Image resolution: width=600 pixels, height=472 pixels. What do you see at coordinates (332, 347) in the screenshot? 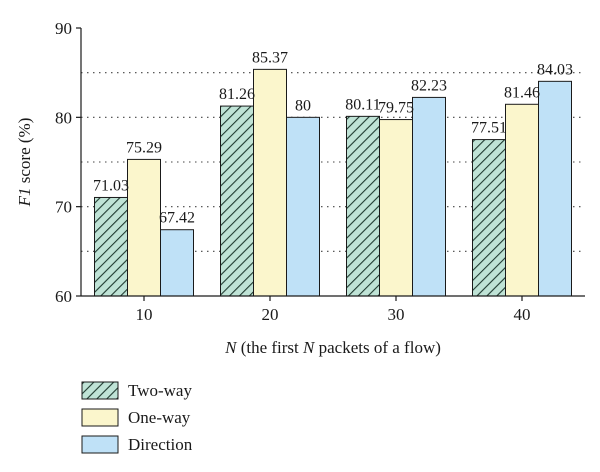
I see `x-axis-title: N (the first N packets of a flow)` at bounding box center [332, 347].